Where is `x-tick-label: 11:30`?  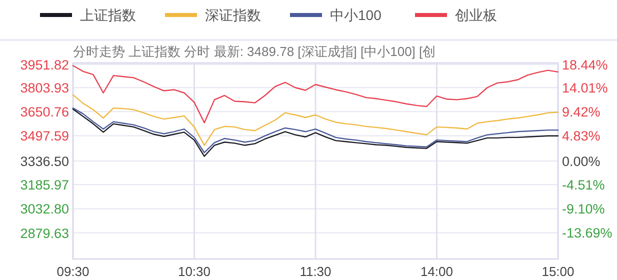 x-tick-label: 11:30 is located at coordinates (316, 271).